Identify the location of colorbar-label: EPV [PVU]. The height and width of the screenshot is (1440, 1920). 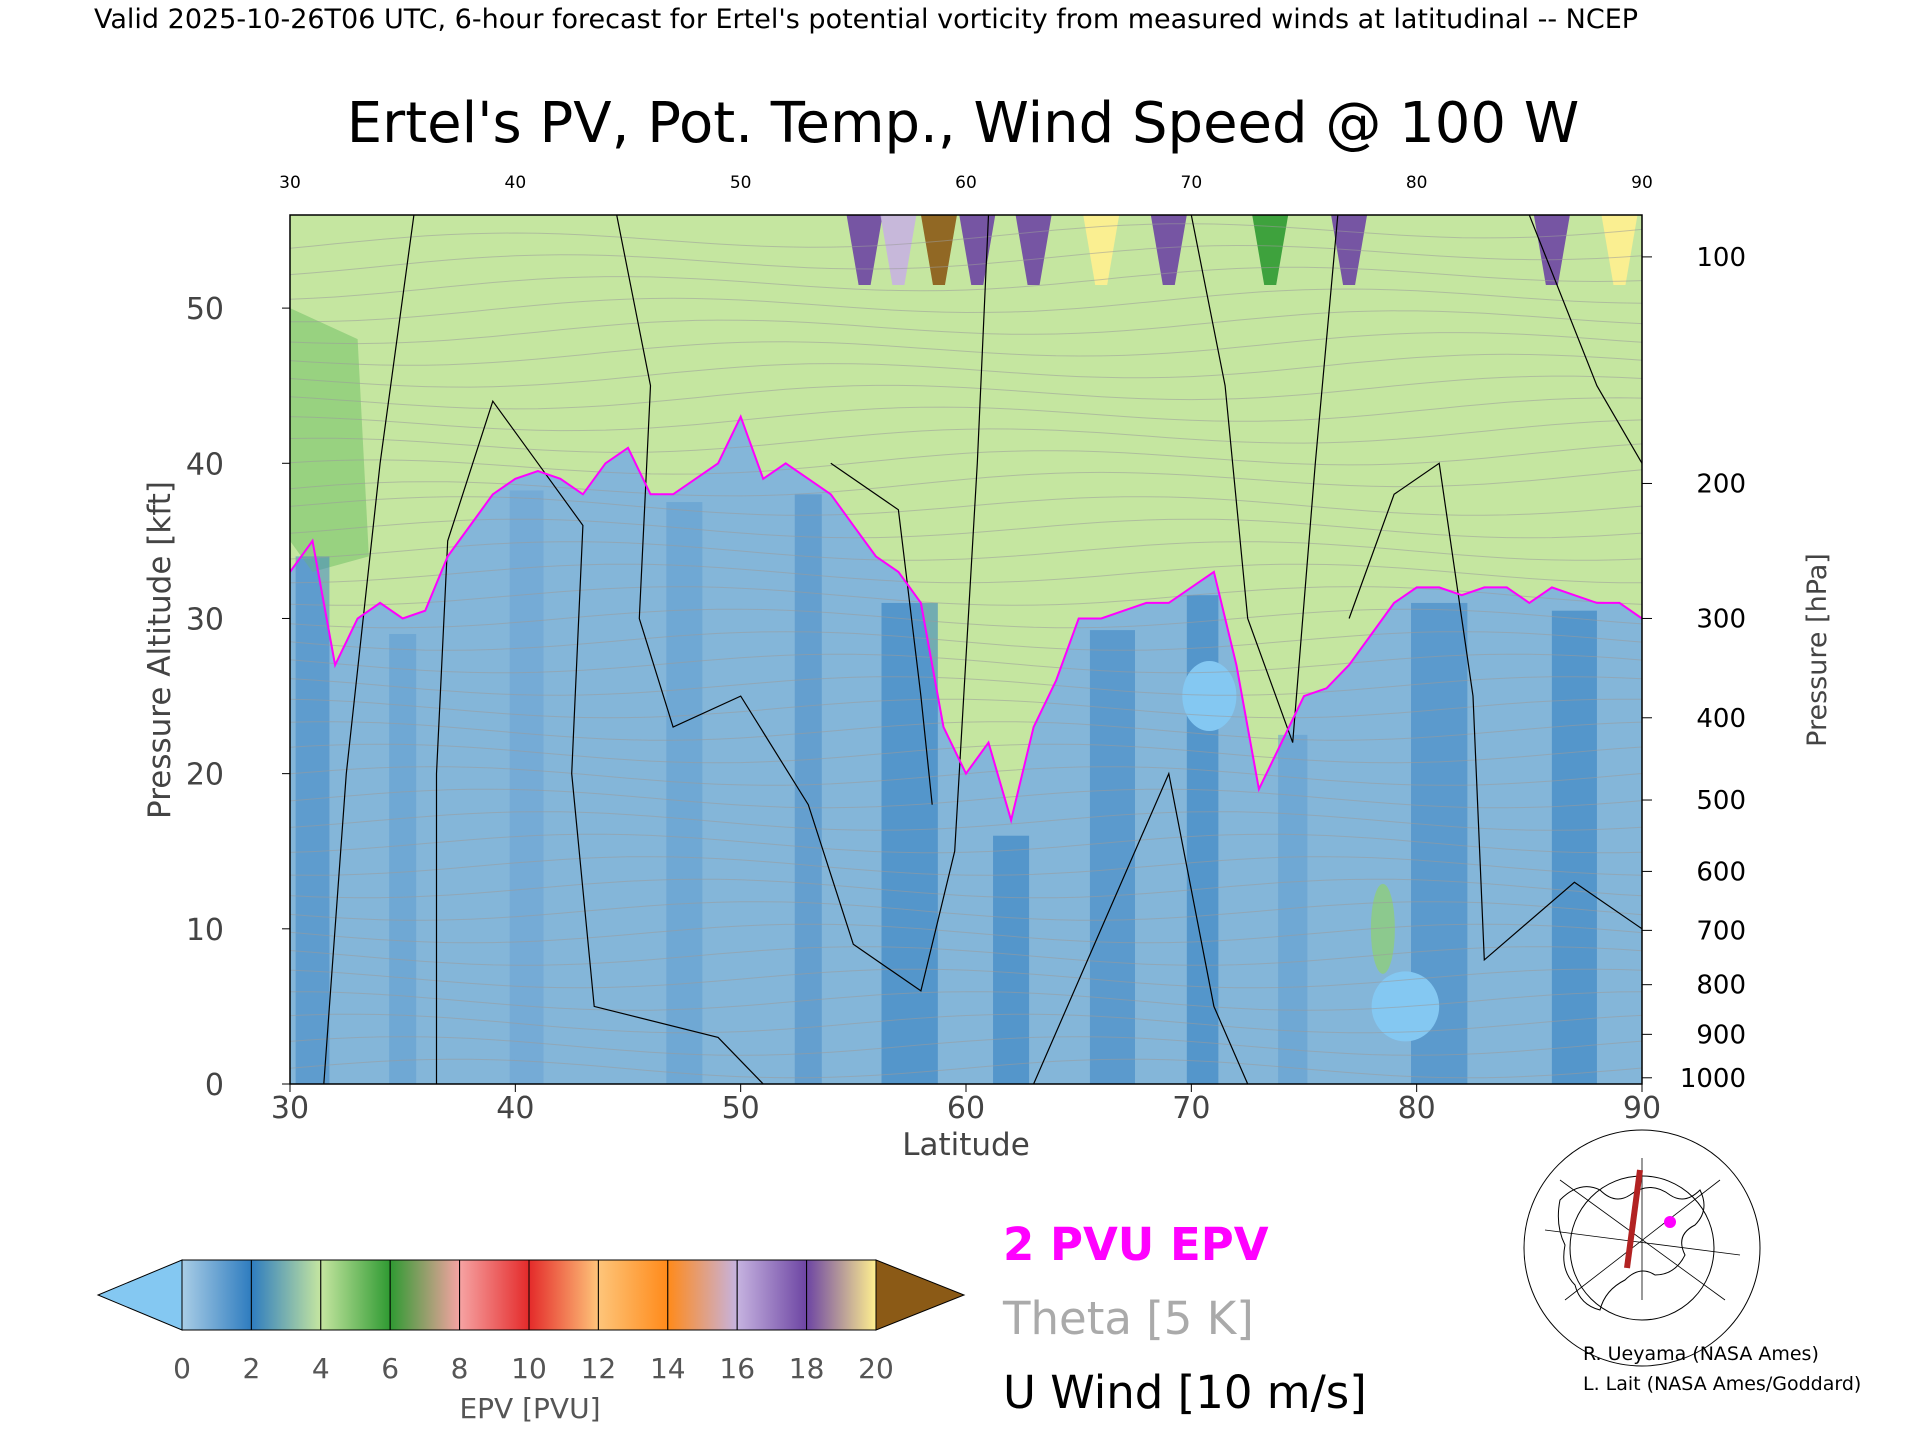
(529, 1408).